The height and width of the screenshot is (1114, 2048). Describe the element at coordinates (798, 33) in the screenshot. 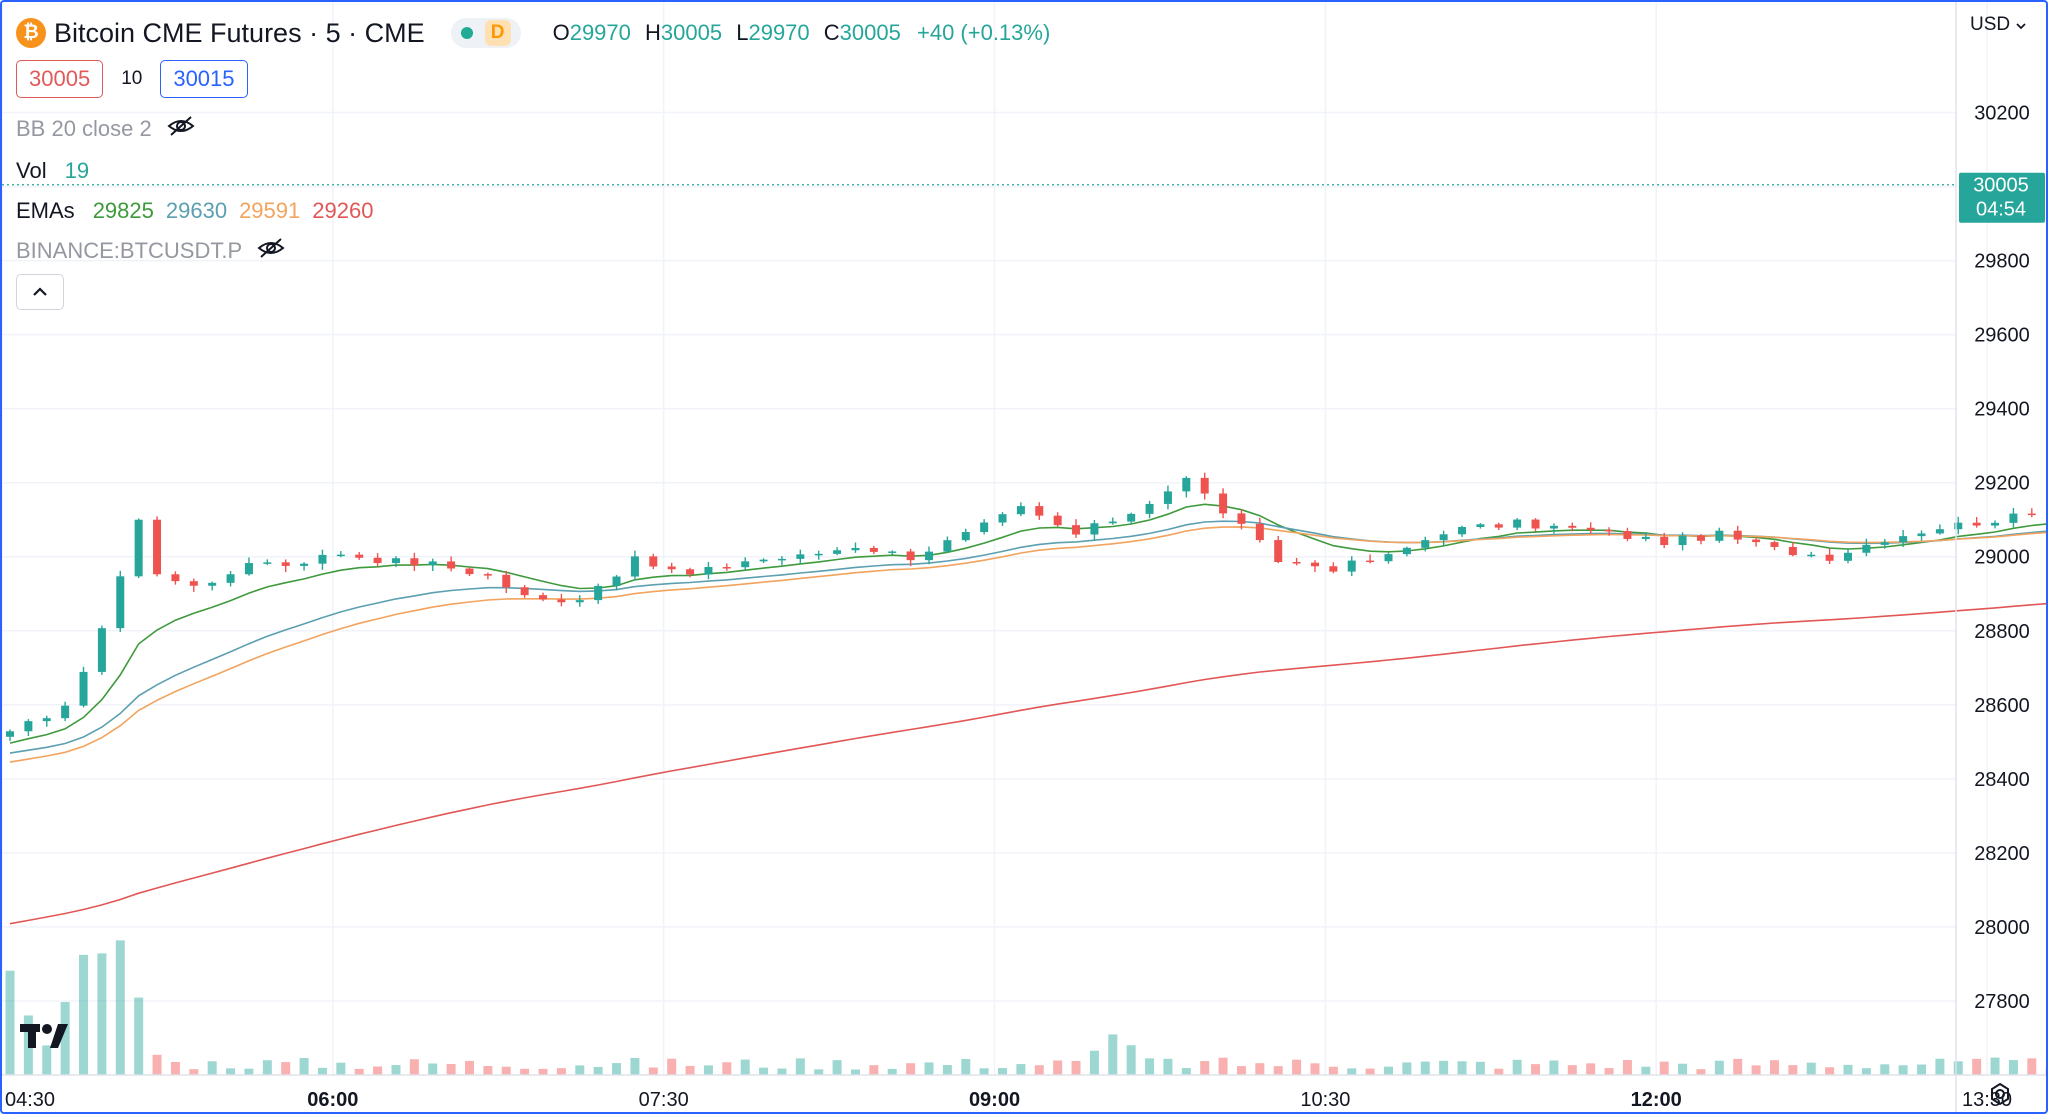

I see `ohlc-values: O29970 H30005 L29970 C30005 +40 (+0.13%)` at that location.